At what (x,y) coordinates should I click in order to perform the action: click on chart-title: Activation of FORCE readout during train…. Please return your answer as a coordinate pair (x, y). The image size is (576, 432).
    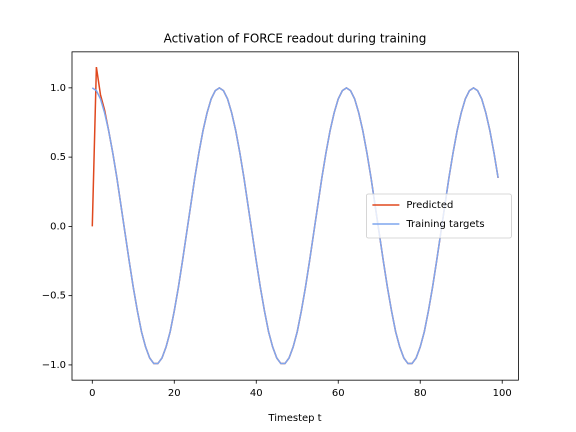
    Looking at the image, I should click on (295, 39).